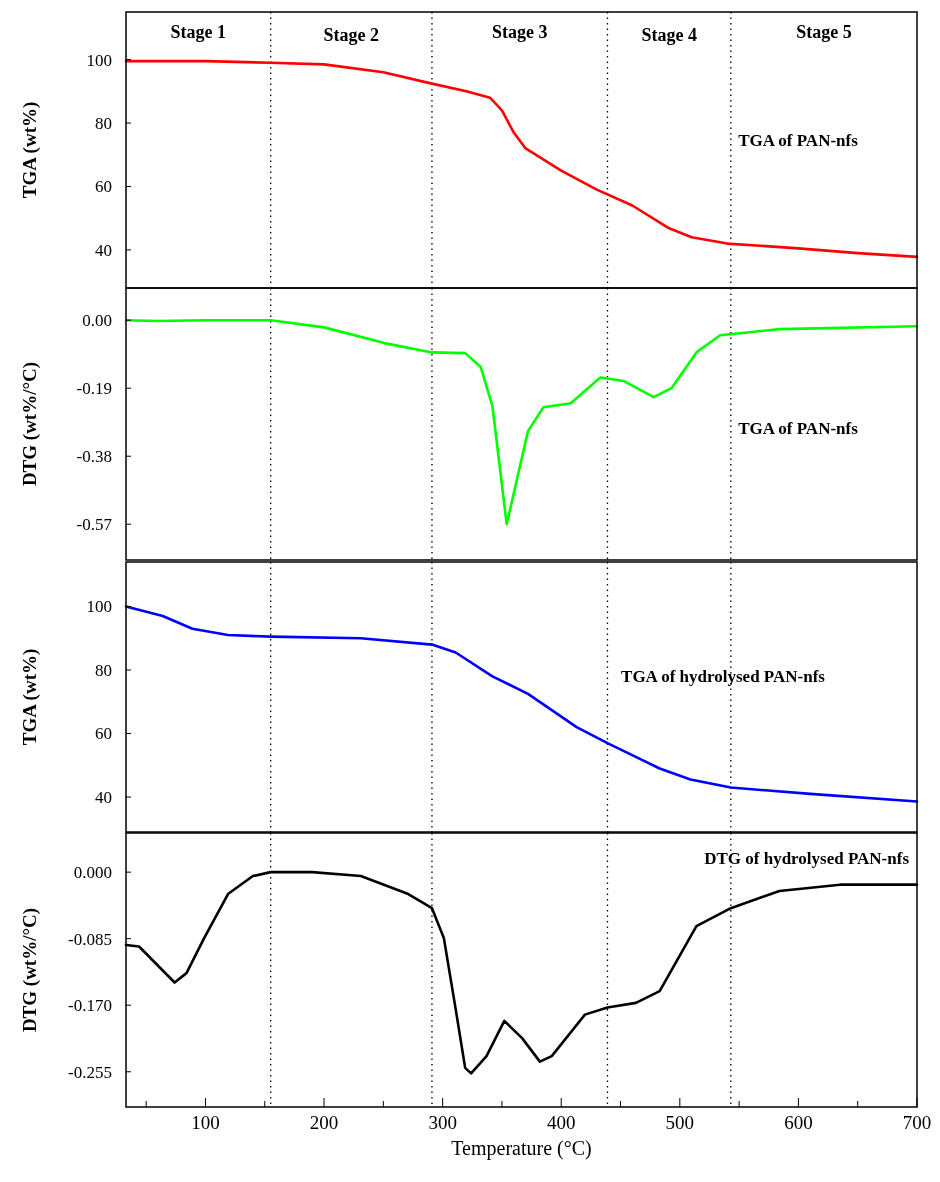 The image size is (940, 1182). Describe the element at coordinates (519, 32) in the screenshot. I see `annotation: Stage 3` at that location.